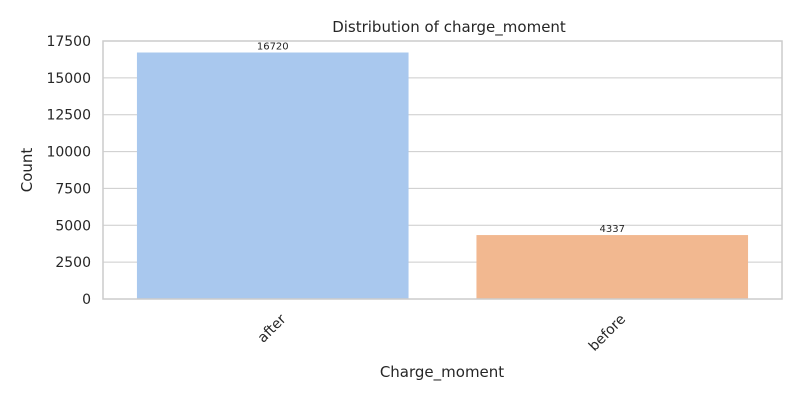 The width and height of the screenshot is (800, 400). I want to click on y-axis-label: Count, so click(27, 170).